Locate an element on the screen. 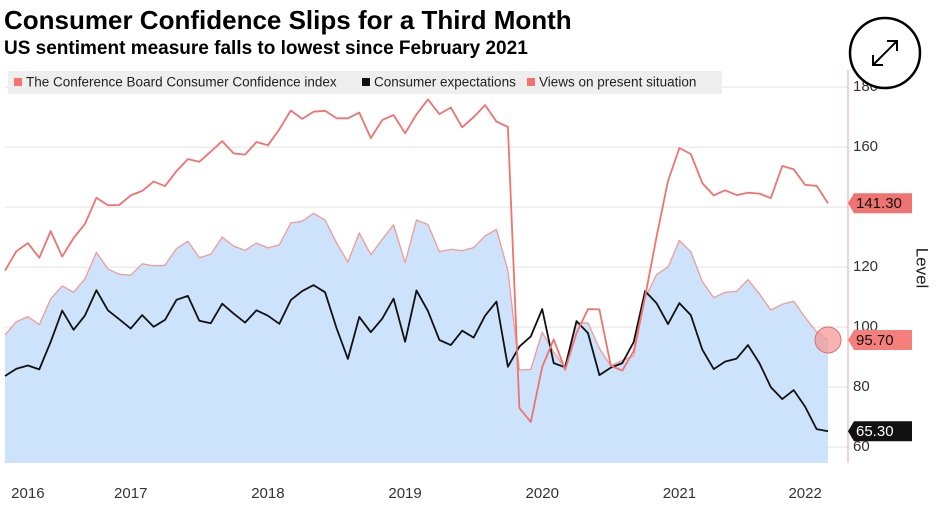 The width and height of the screenshot is (940, 508). x-tick-label: 2017 is located at coordinates (130, 493).